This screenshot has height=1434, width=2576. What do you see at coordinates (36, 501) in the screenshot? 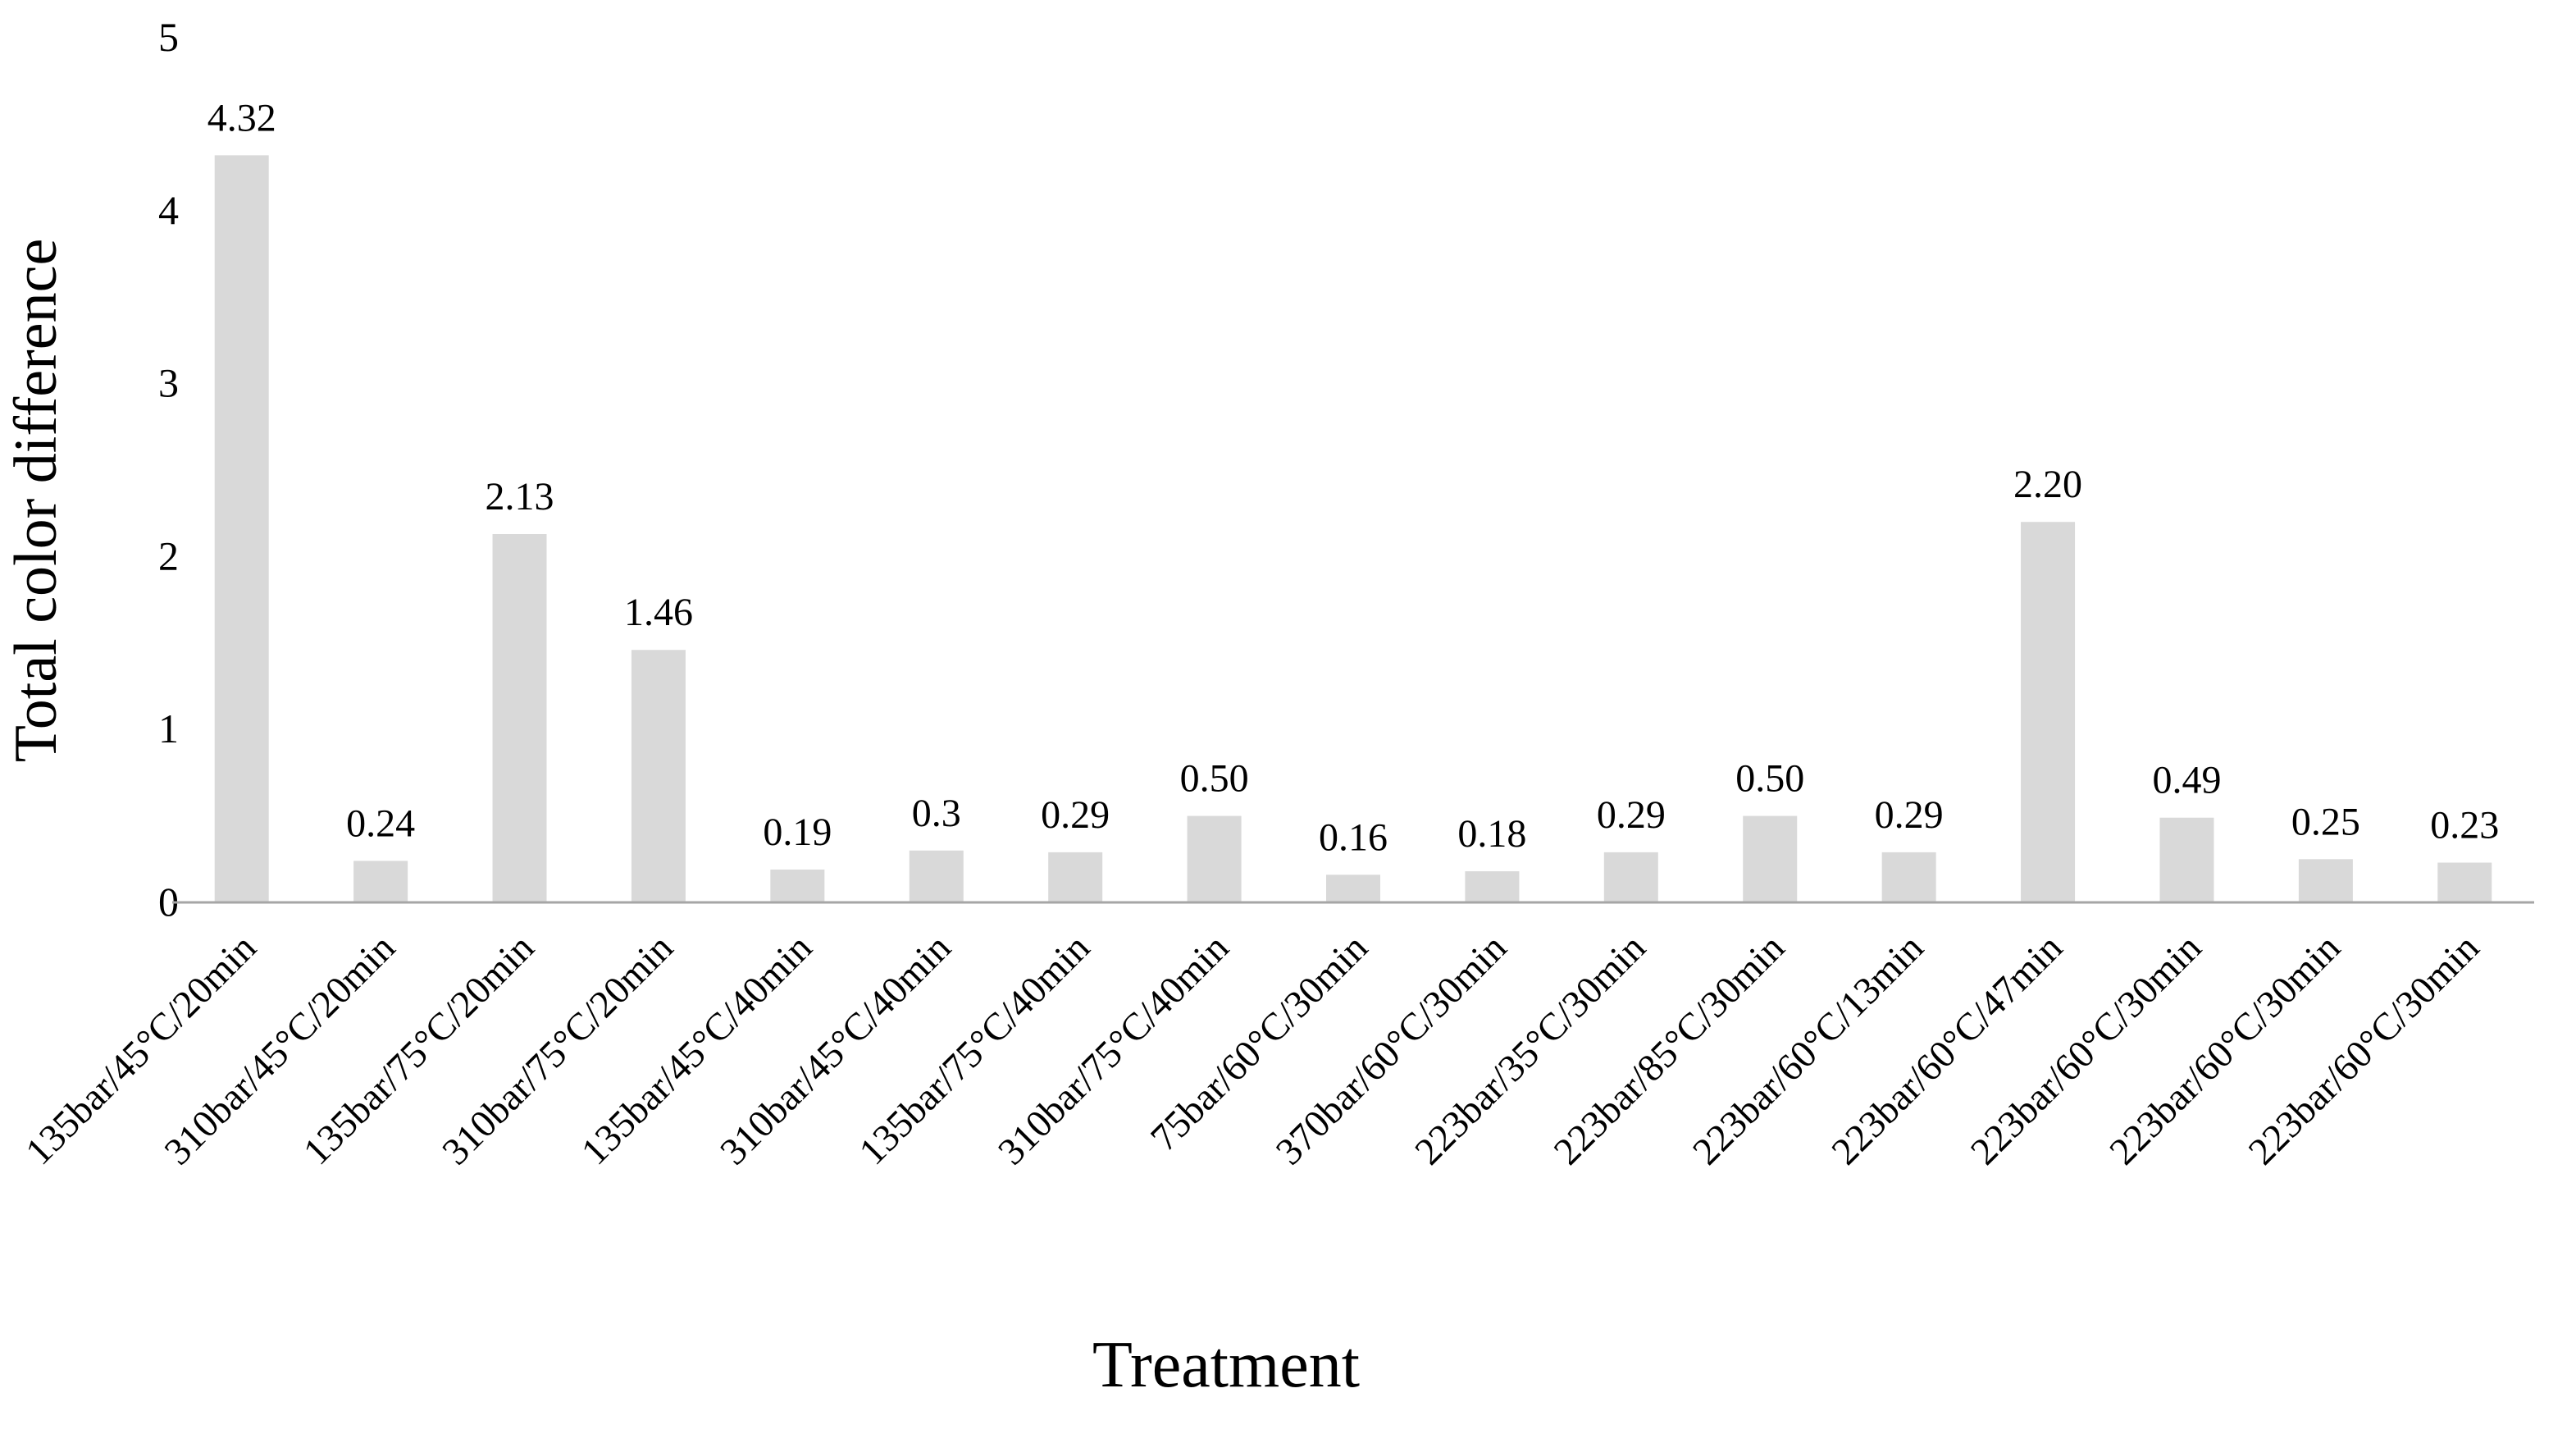
I see `y-axis-title: Total color difference` at bounding box center [36, 501].